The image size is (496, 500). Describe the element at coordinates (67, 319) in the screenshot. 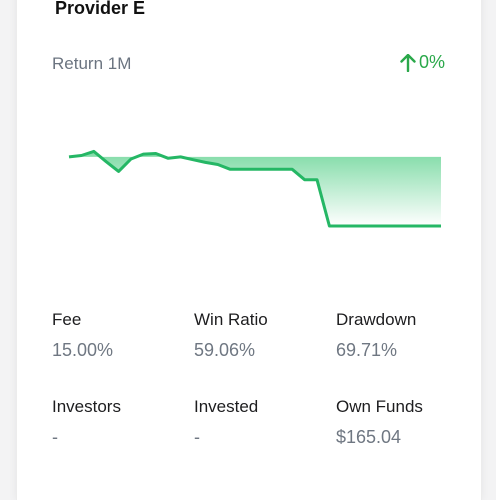

I see `stat-label: Fee` at that location.